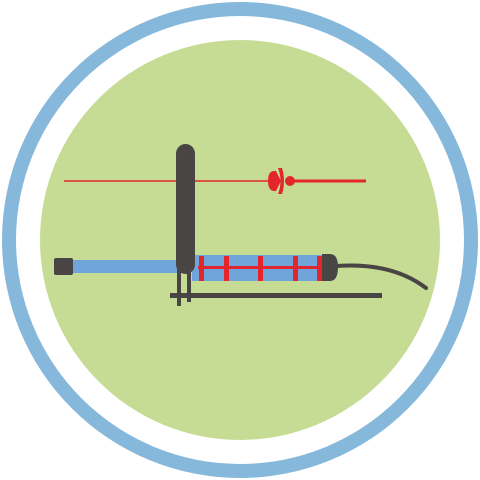 Image resolution: width=480 pixels, height=480 pixels. I want to click on bracket-leg-left, so click(179, 281).